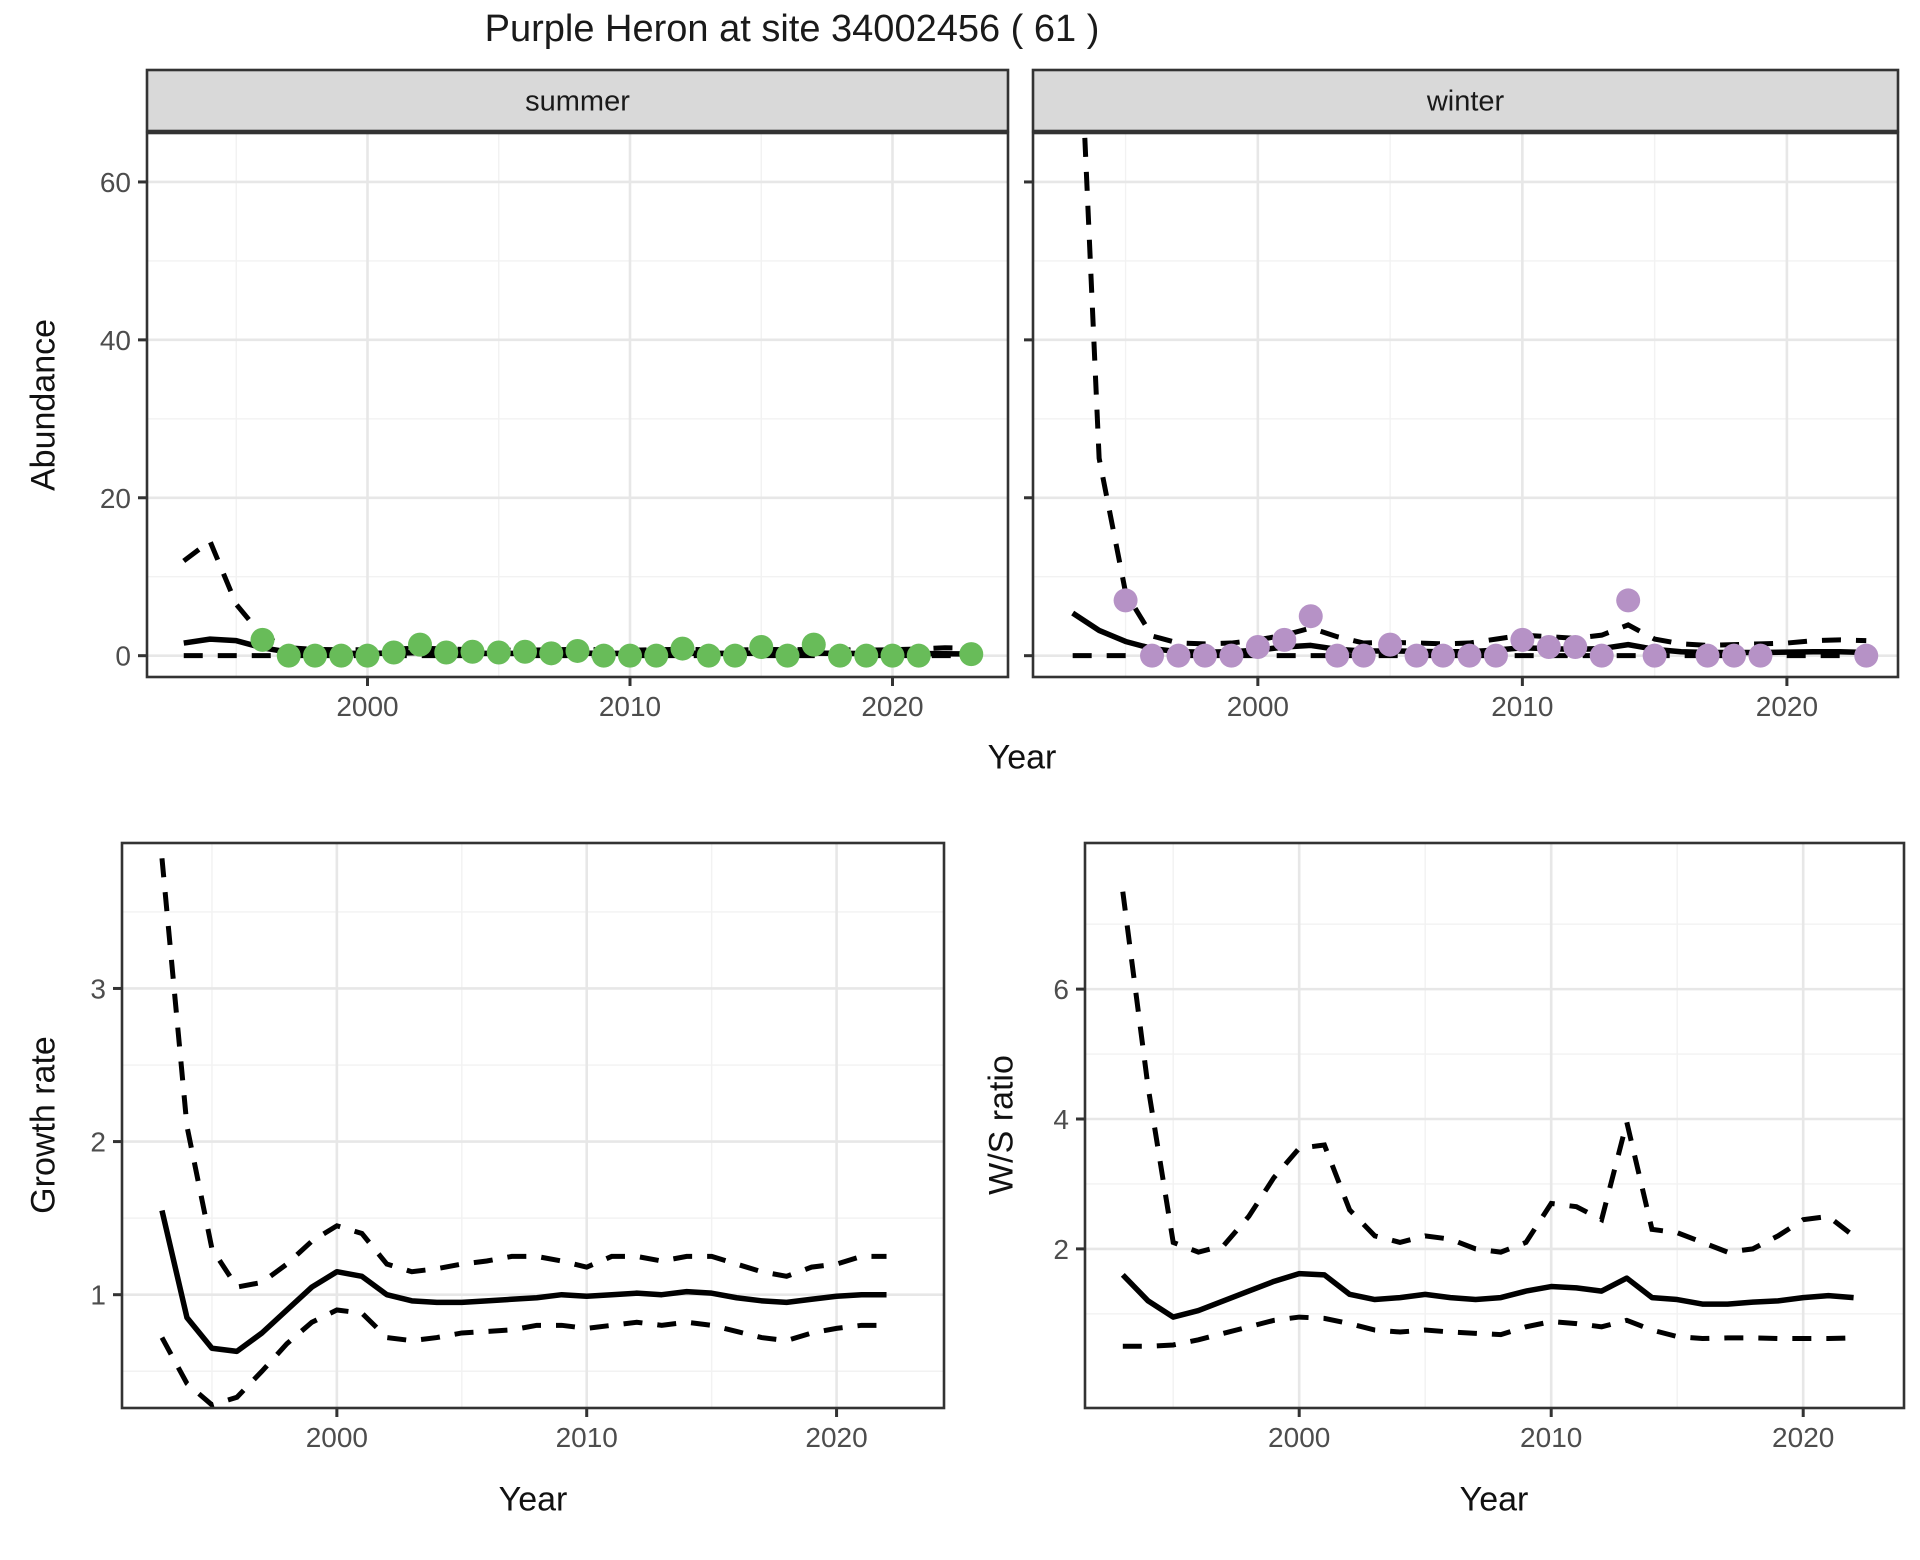  I want to click on summer-facet-strip-label: summer, so click(577, 102).